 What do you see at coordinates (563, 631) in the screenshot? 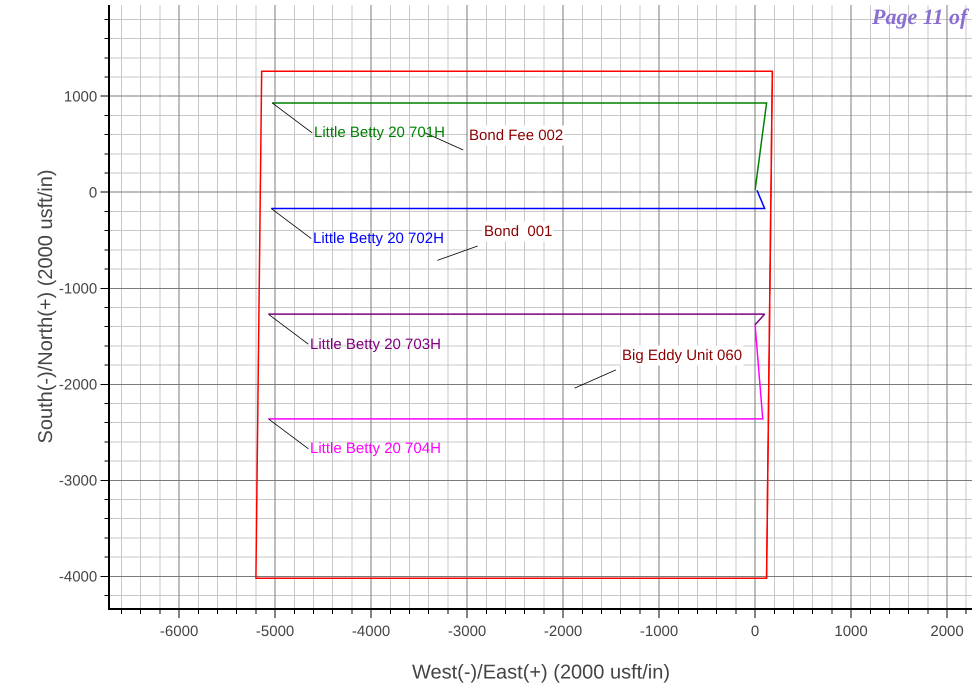
I see `x-tick-label: -2000` at bounding box center [563, 631].